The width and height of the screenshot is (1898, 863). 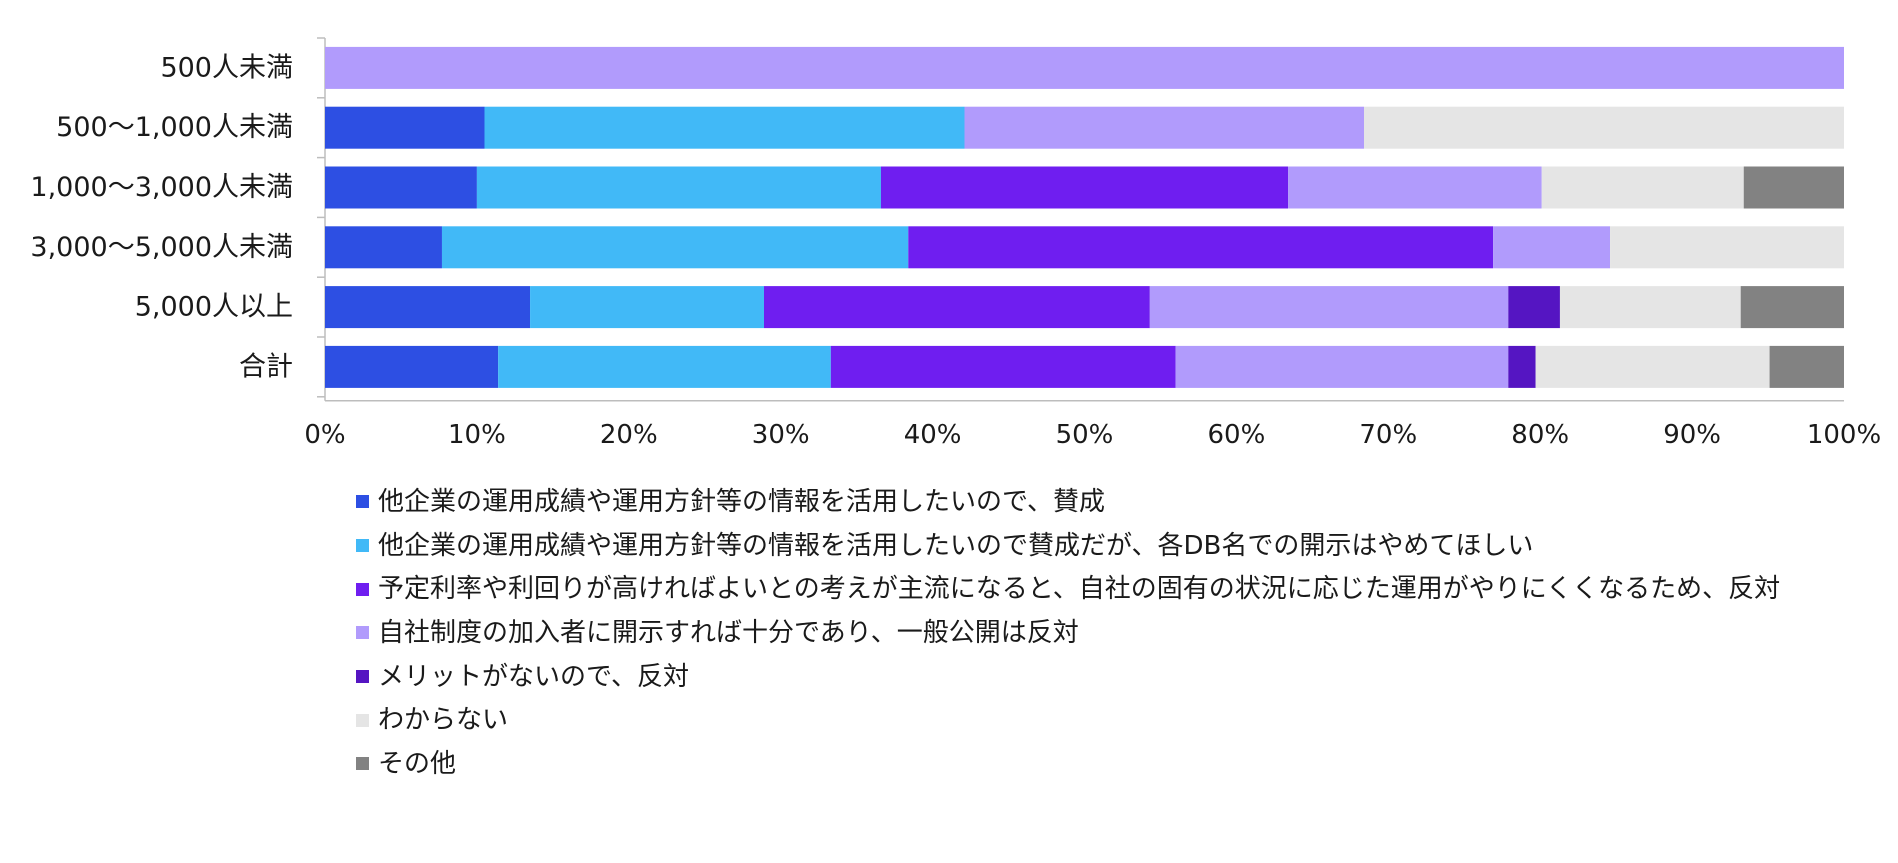 What do you see at coordinates (1540, 435) in the screenshot?
I see `x-tick-label: 80%` at bounding box center [1540, 435].